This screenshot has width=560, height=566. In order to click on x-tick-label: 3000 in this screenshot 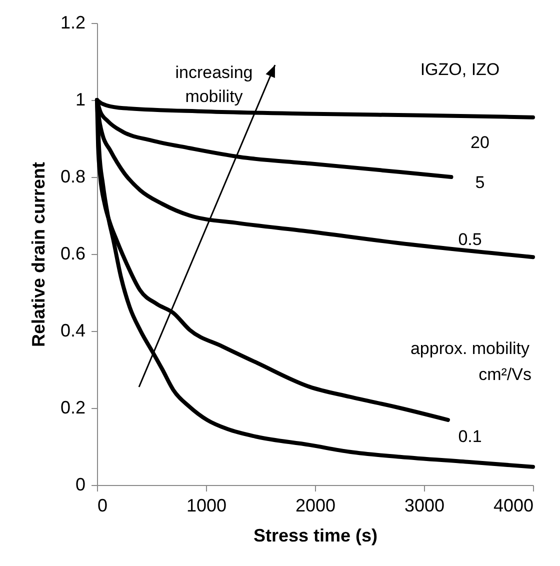, I will do `click(424, 506)`.